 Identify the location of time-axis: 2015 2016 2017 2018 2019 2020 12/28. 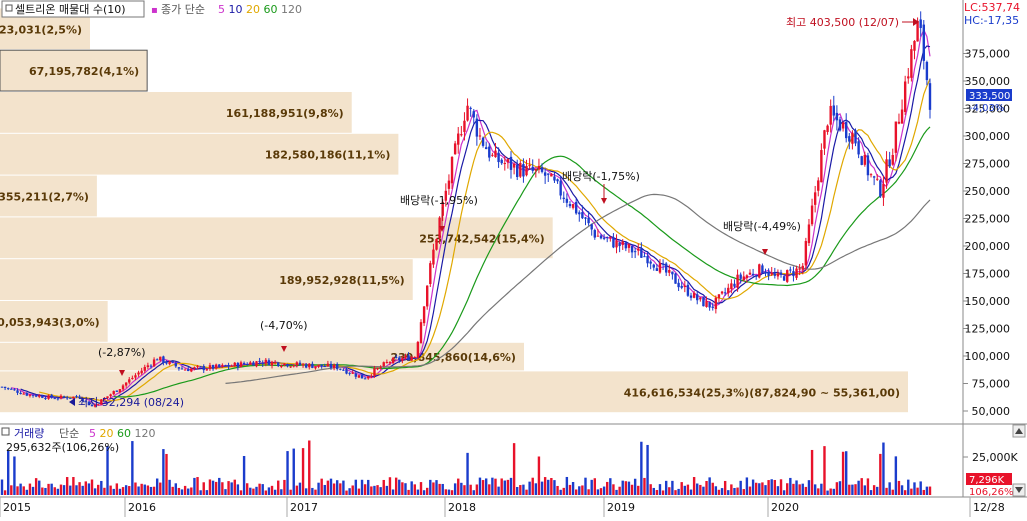
(502, 507).